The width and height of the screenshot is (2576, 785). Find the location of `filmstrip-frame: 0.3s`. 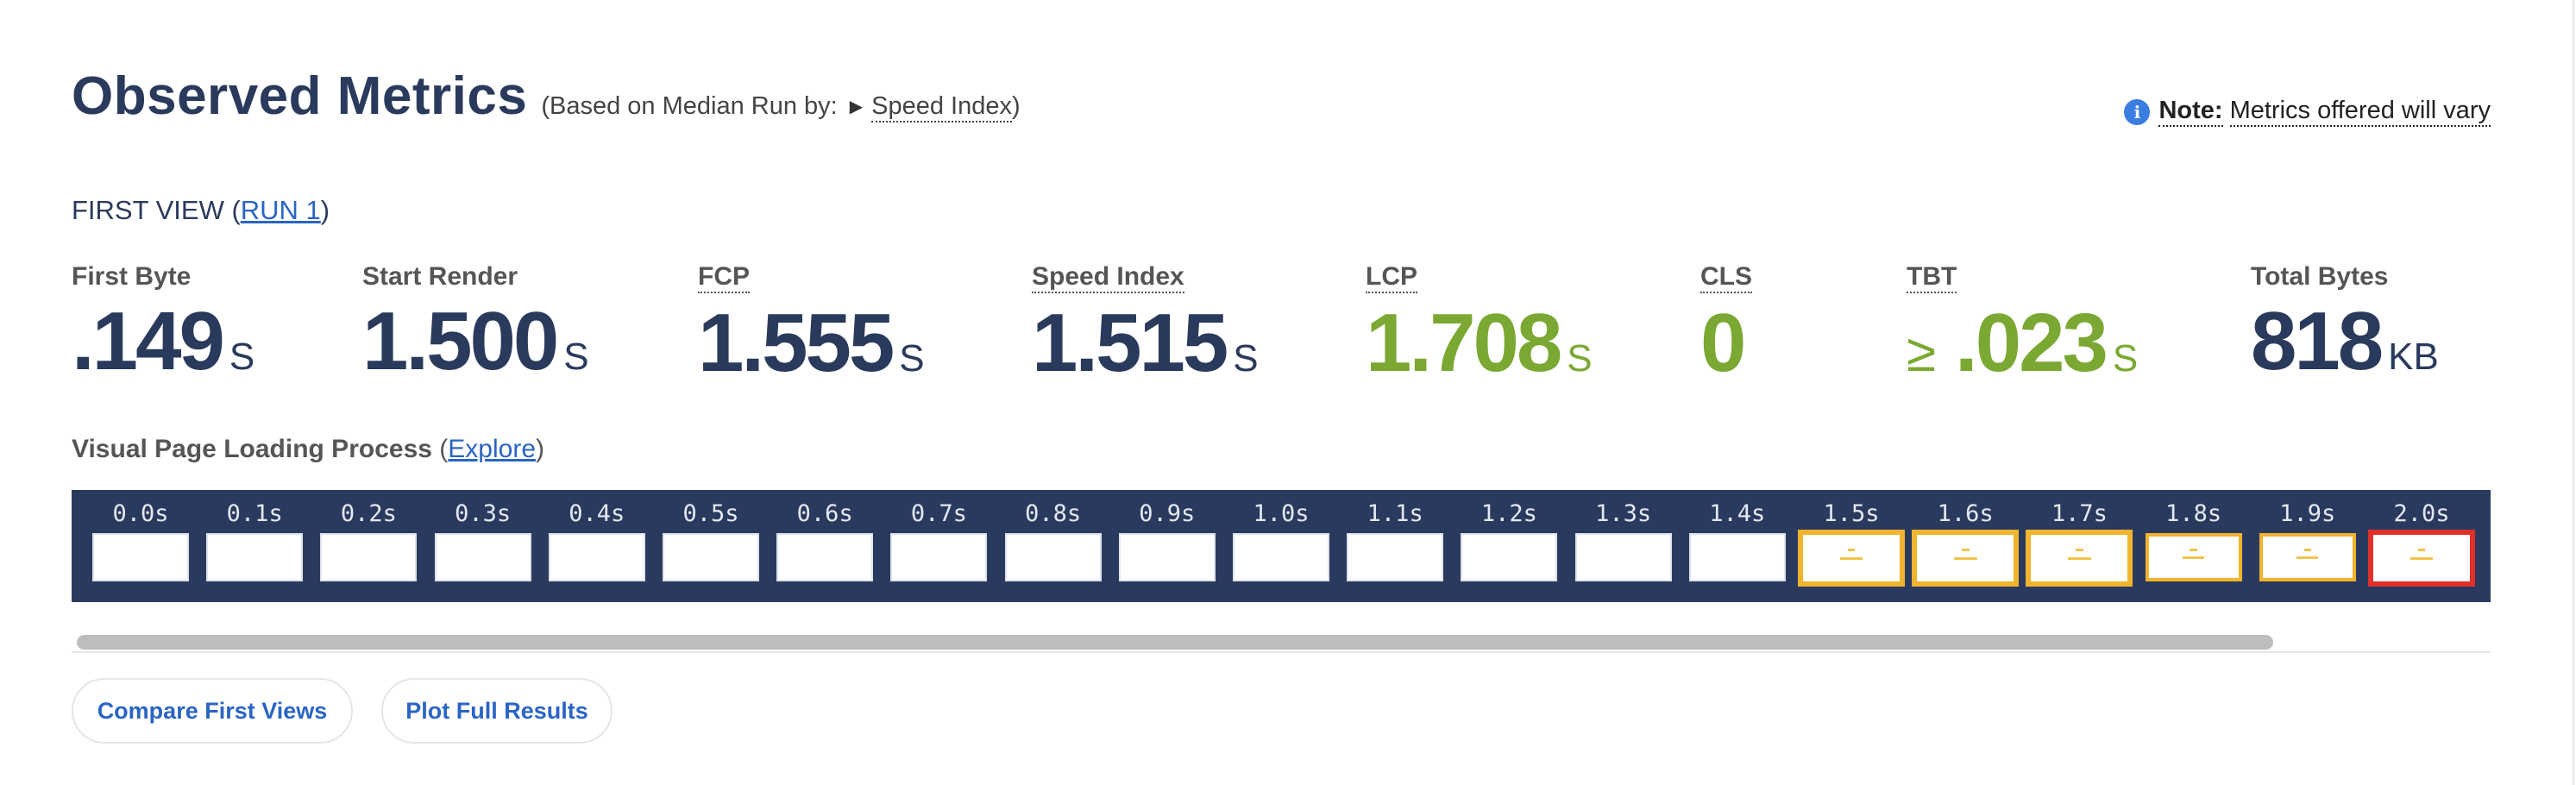

filmstrip-frame: 0.3s is located at coordinates (483, 546).